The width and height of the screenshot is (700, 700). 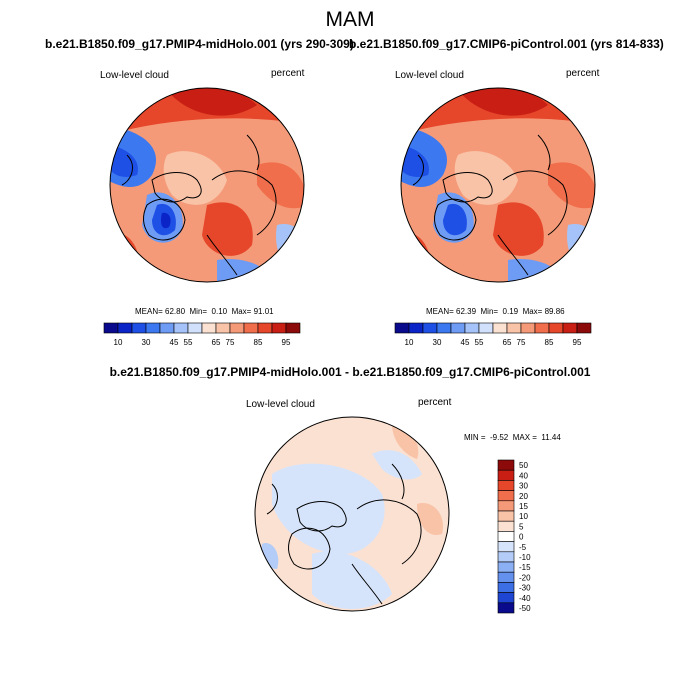 What do you see at coordinates (280, 404) in the screenshot?
I see `diff-map-variable-label: Low-level cloud` at bounding box center [280, 404].